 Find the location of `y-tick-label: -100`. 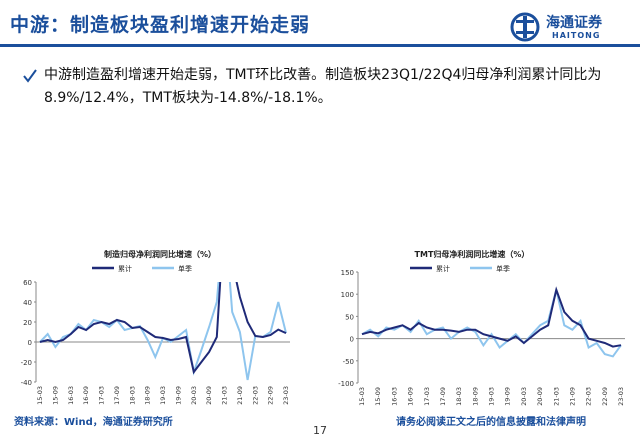

y-tick-label: -100 is located at coordinates (346, 384).